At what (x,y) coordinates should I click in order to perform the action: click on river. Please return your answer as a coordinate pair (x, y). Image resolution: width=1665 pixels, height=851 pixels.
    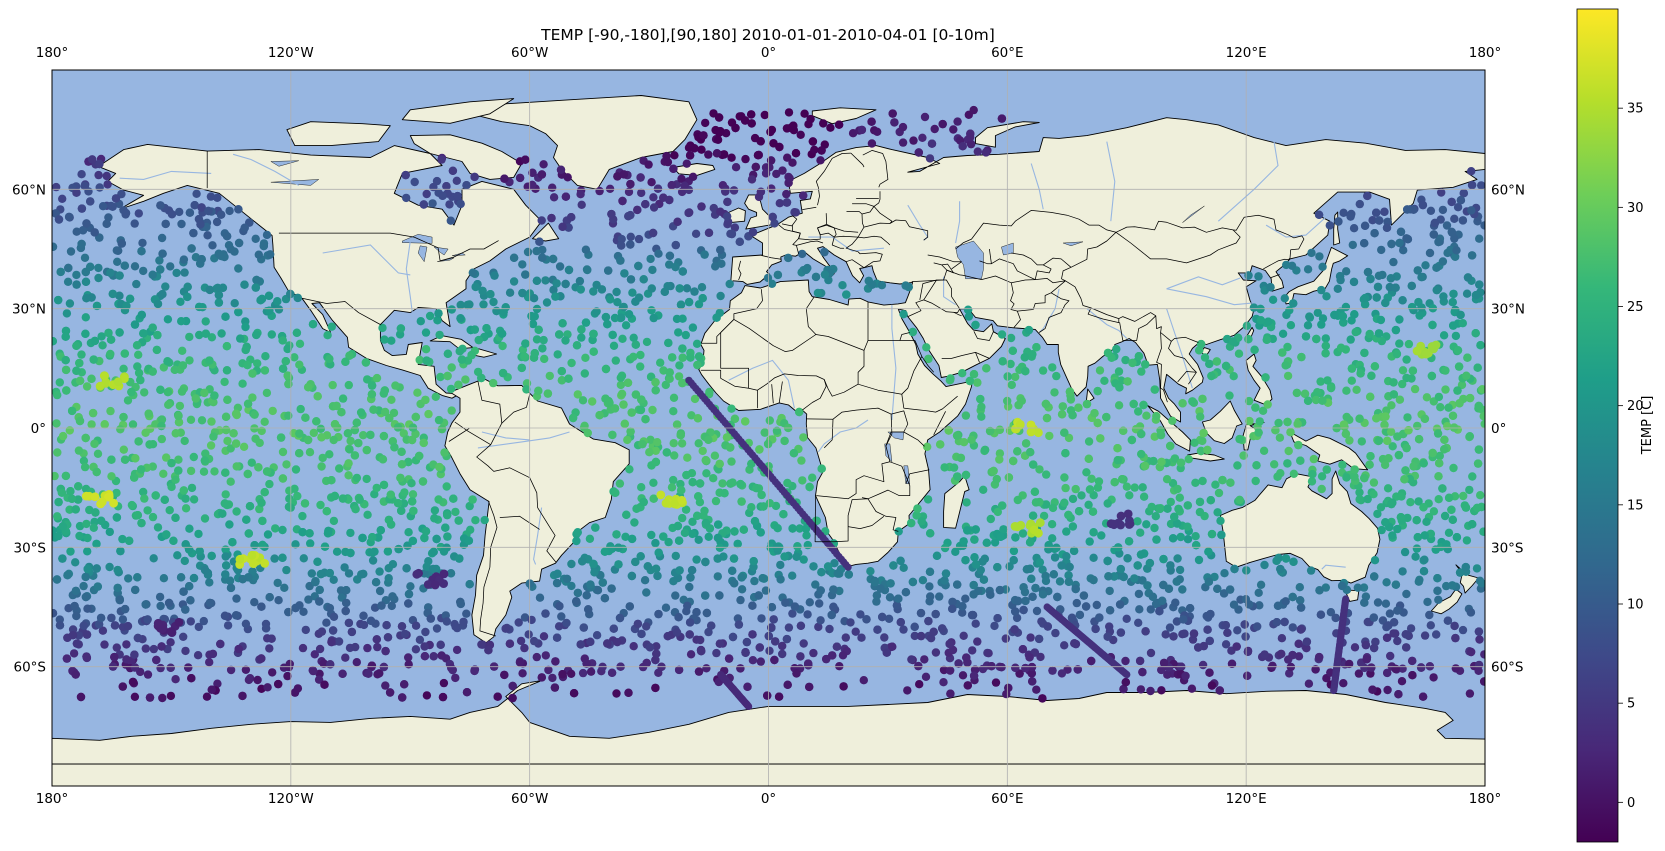
    Looking at the image, I should click on (1209, 297).